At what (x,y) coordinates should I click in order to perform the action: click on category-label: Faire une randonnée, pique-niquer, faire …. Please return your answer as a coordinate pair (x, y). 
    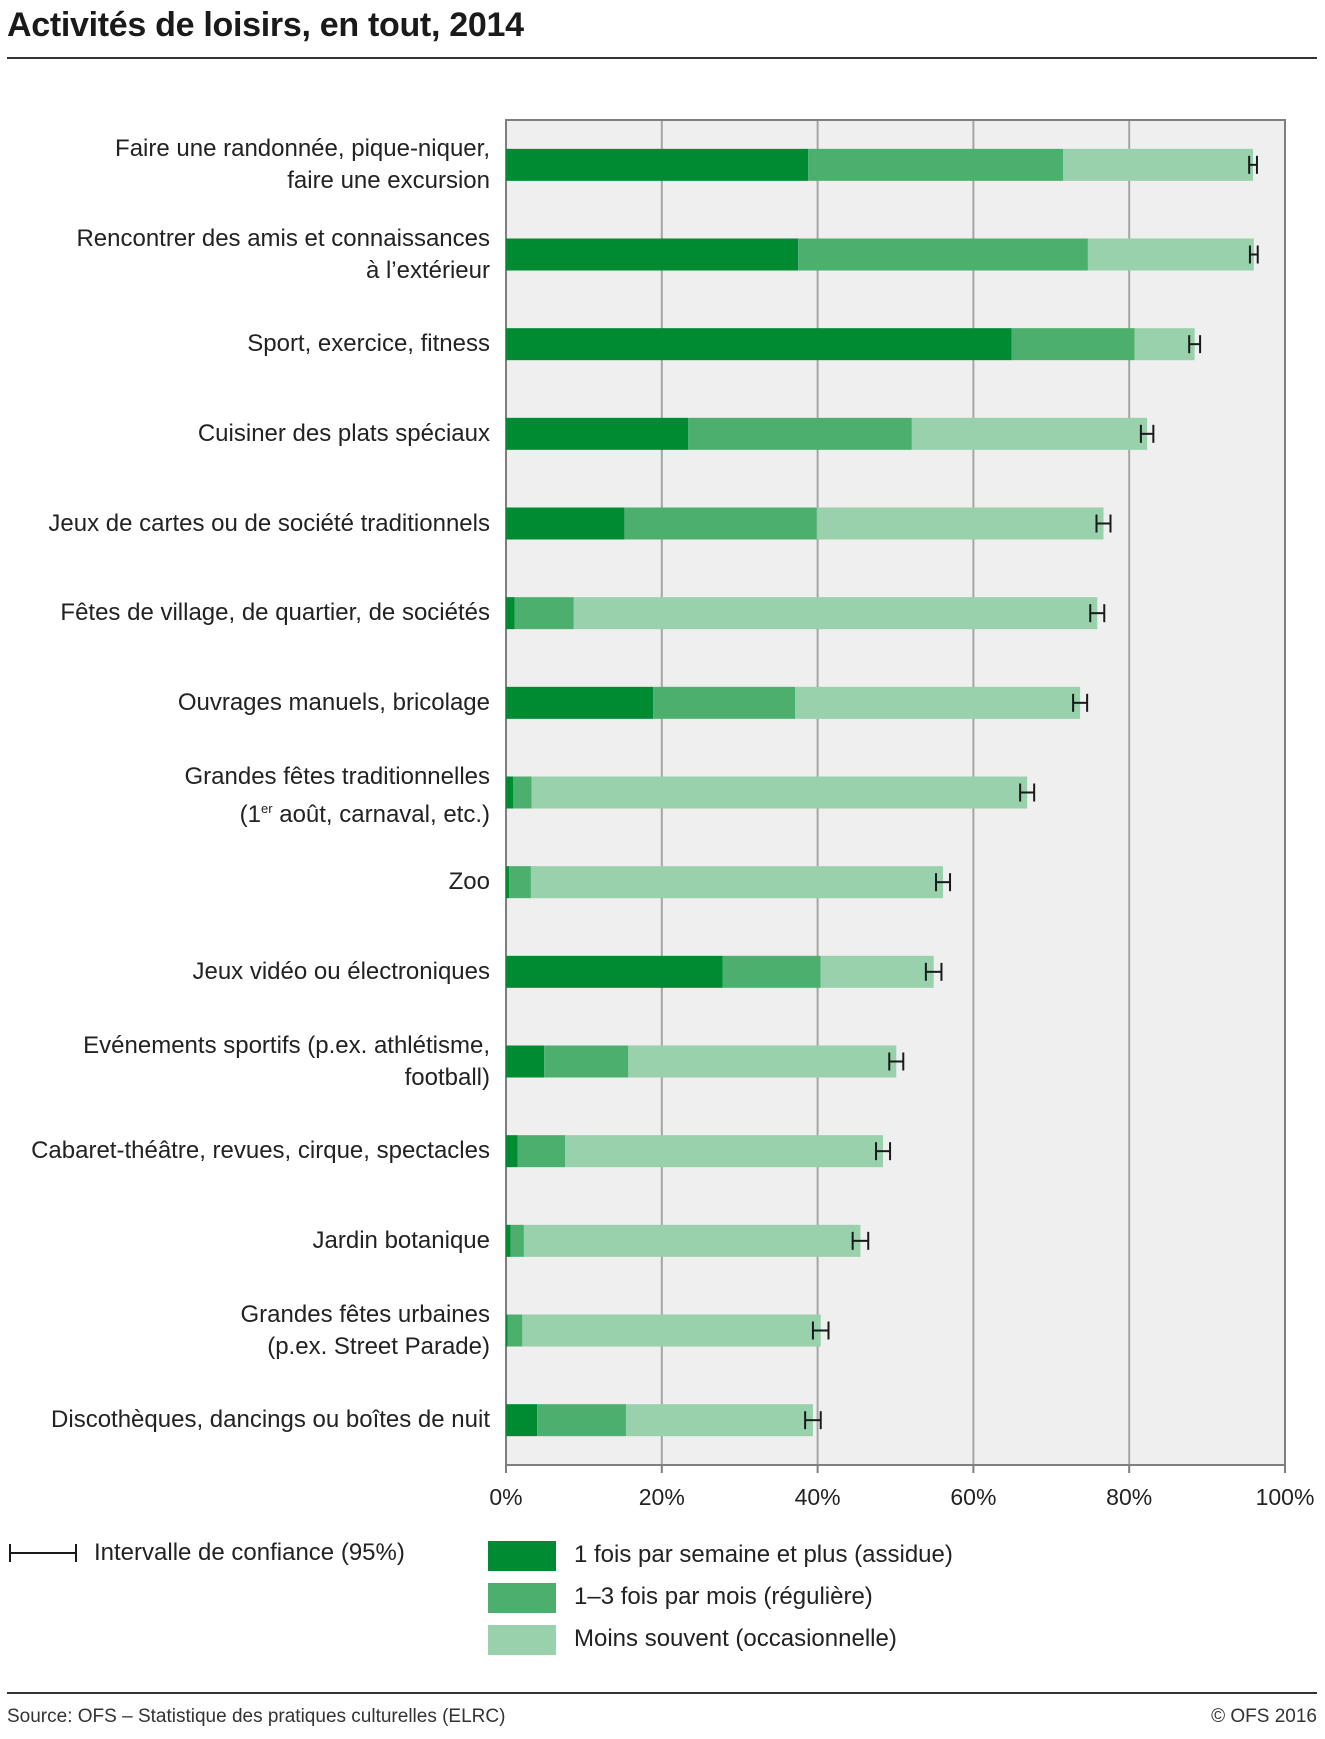
    Looking at the image, I should click on (302, 164).